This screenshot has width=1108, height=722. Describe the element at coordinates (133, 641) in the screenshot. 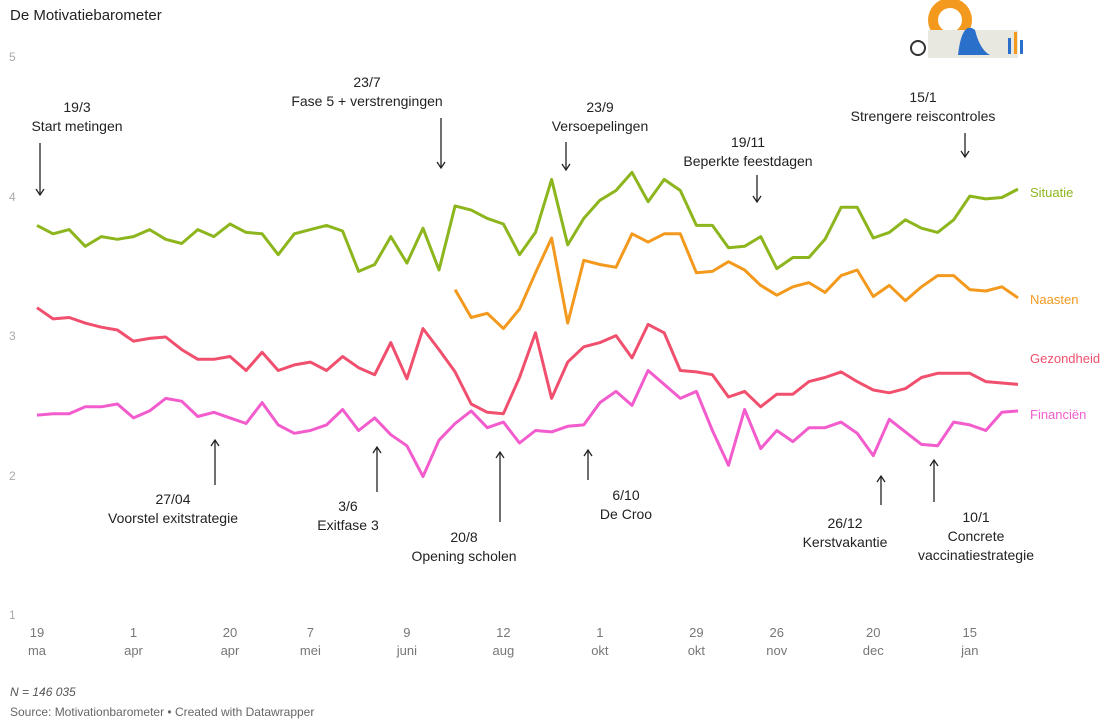

I see `x-tick-label: 1 apr` at that location.